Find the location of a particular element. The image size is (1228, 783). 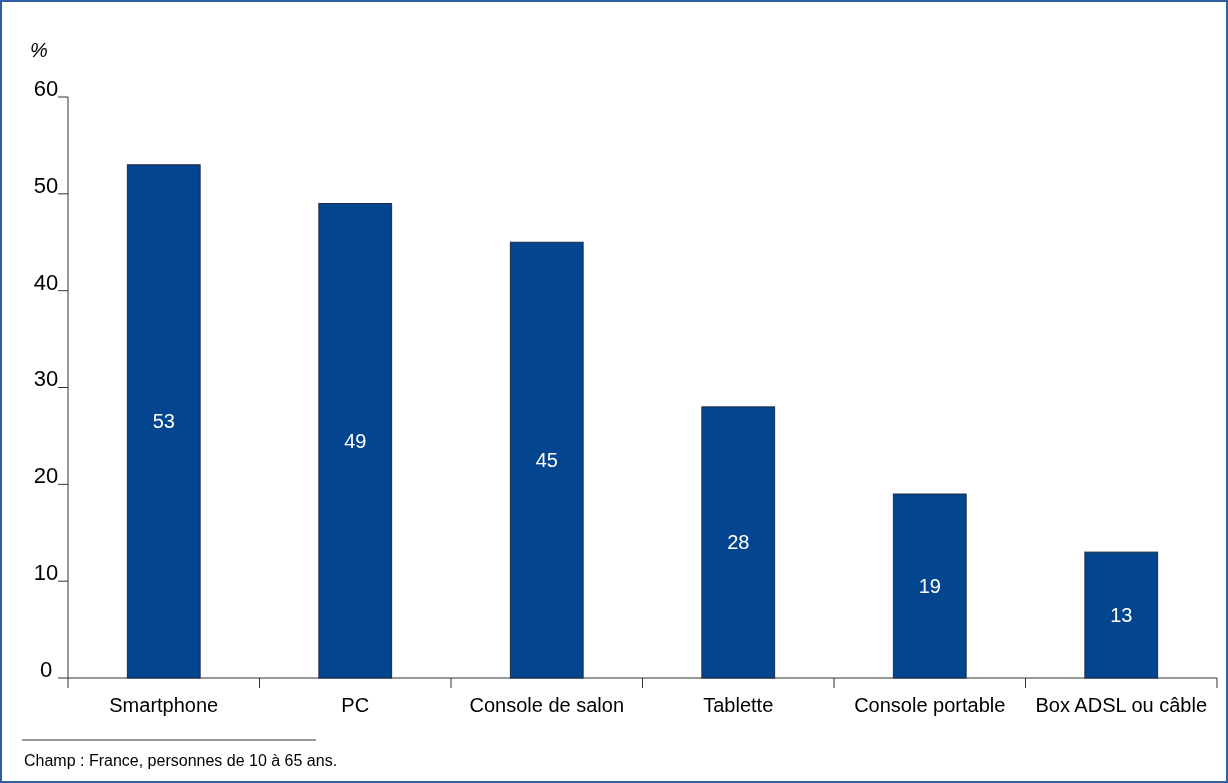

x-tick-label: Console de salon is located at coordinates (547, 705).